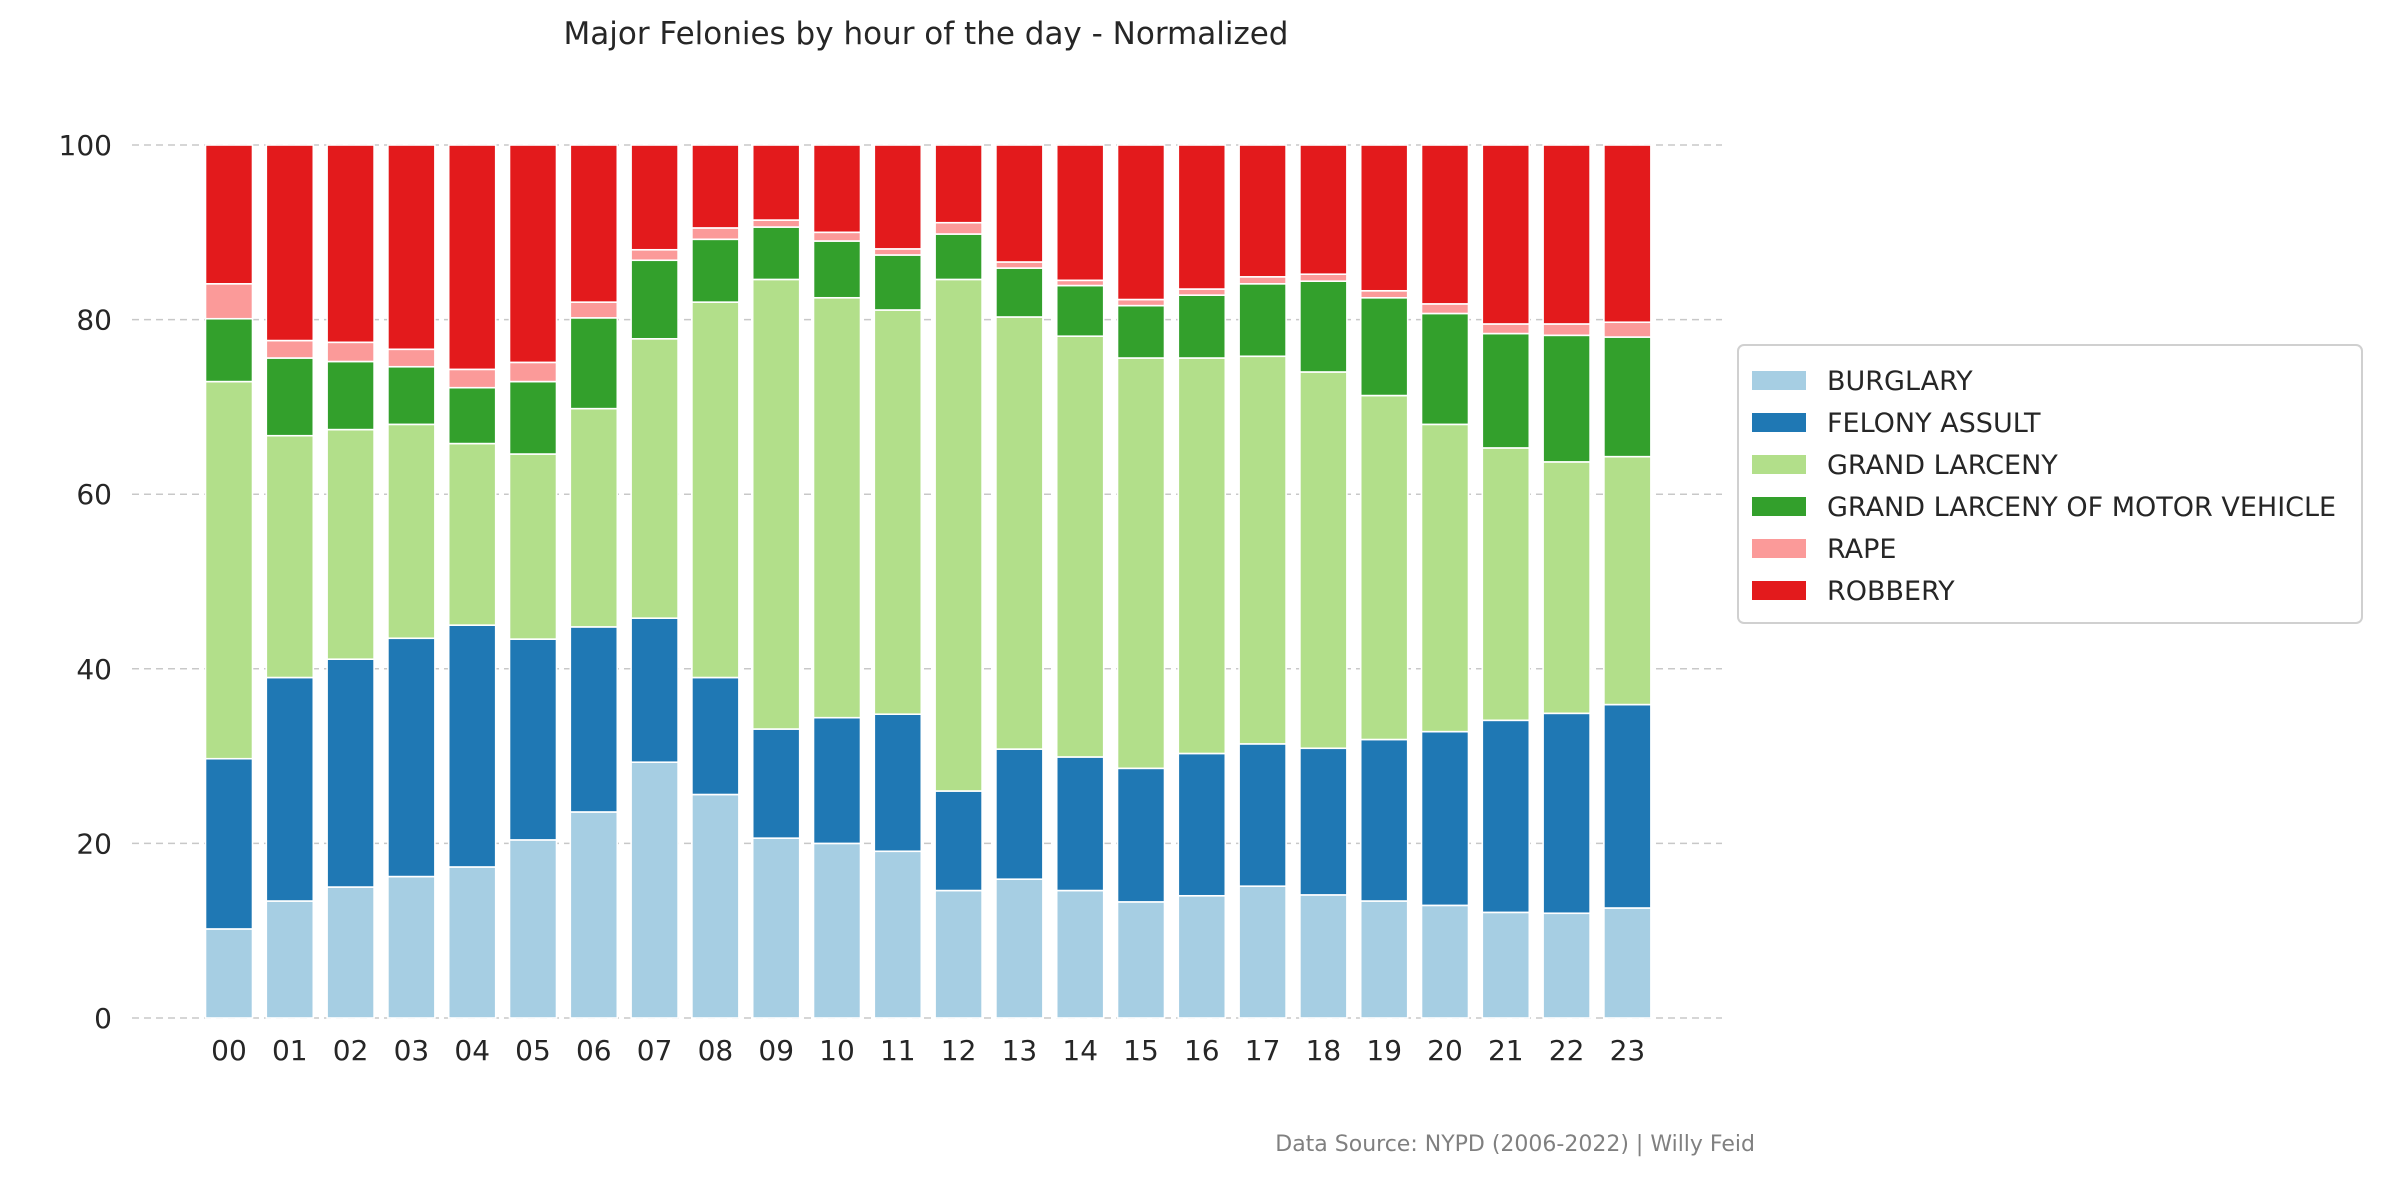  I want to click on x-tick-label: 09, so click(776, 1050).